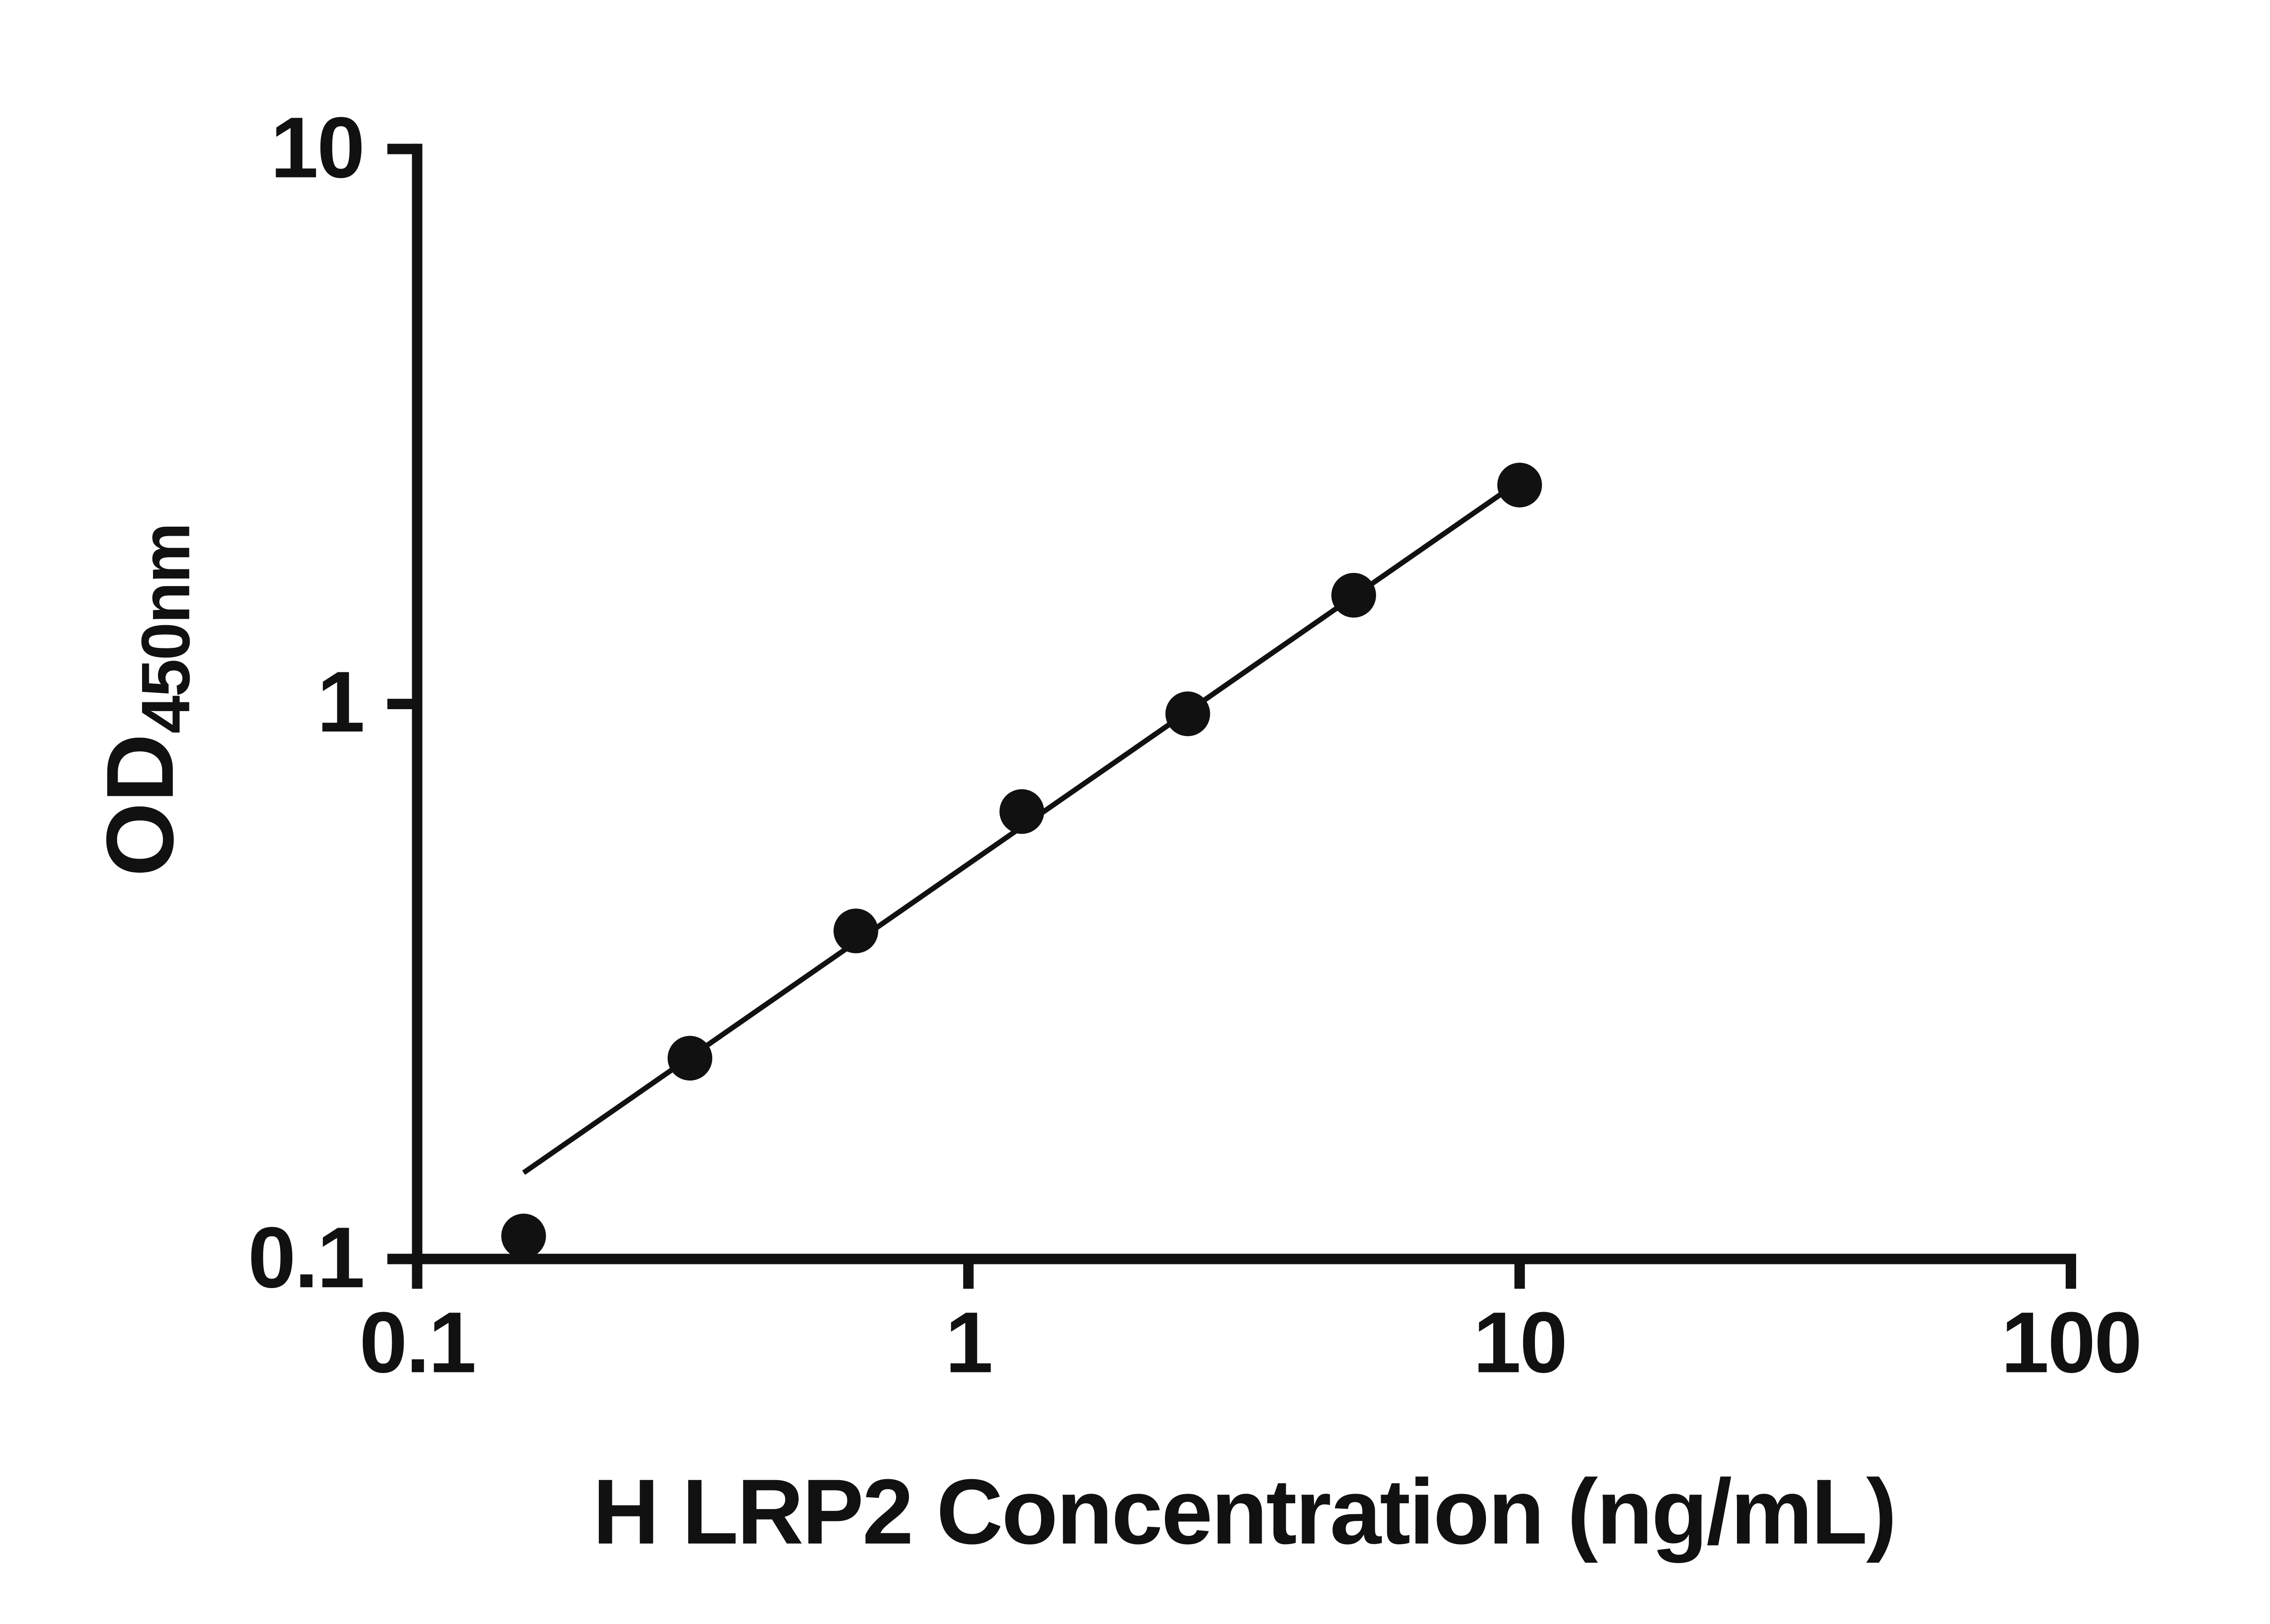 The image size is (2270, 1624). Describe the element at coordinates (417, 1343) in the screenshot. I see `x-tick-label: 0.1` at that location.